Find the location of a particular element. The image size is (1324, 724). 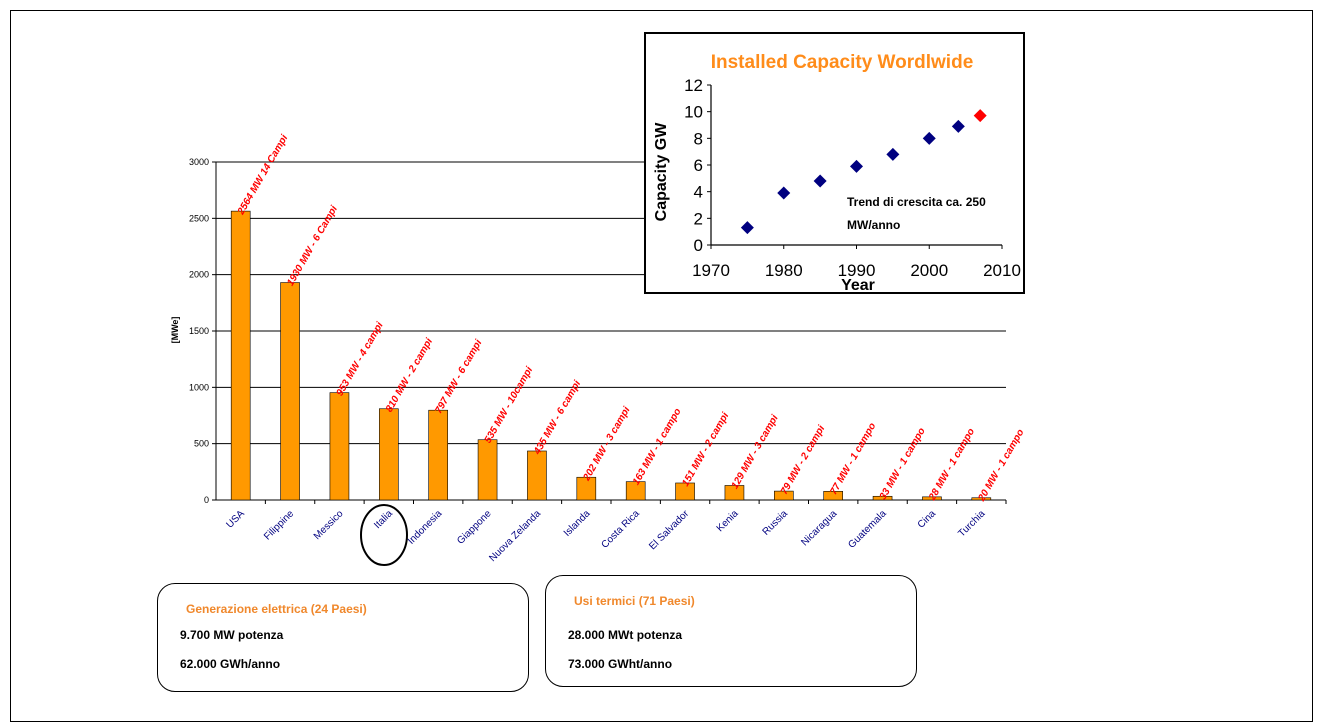

y-tick-label: 1500 is located at coordinates (199, 331).